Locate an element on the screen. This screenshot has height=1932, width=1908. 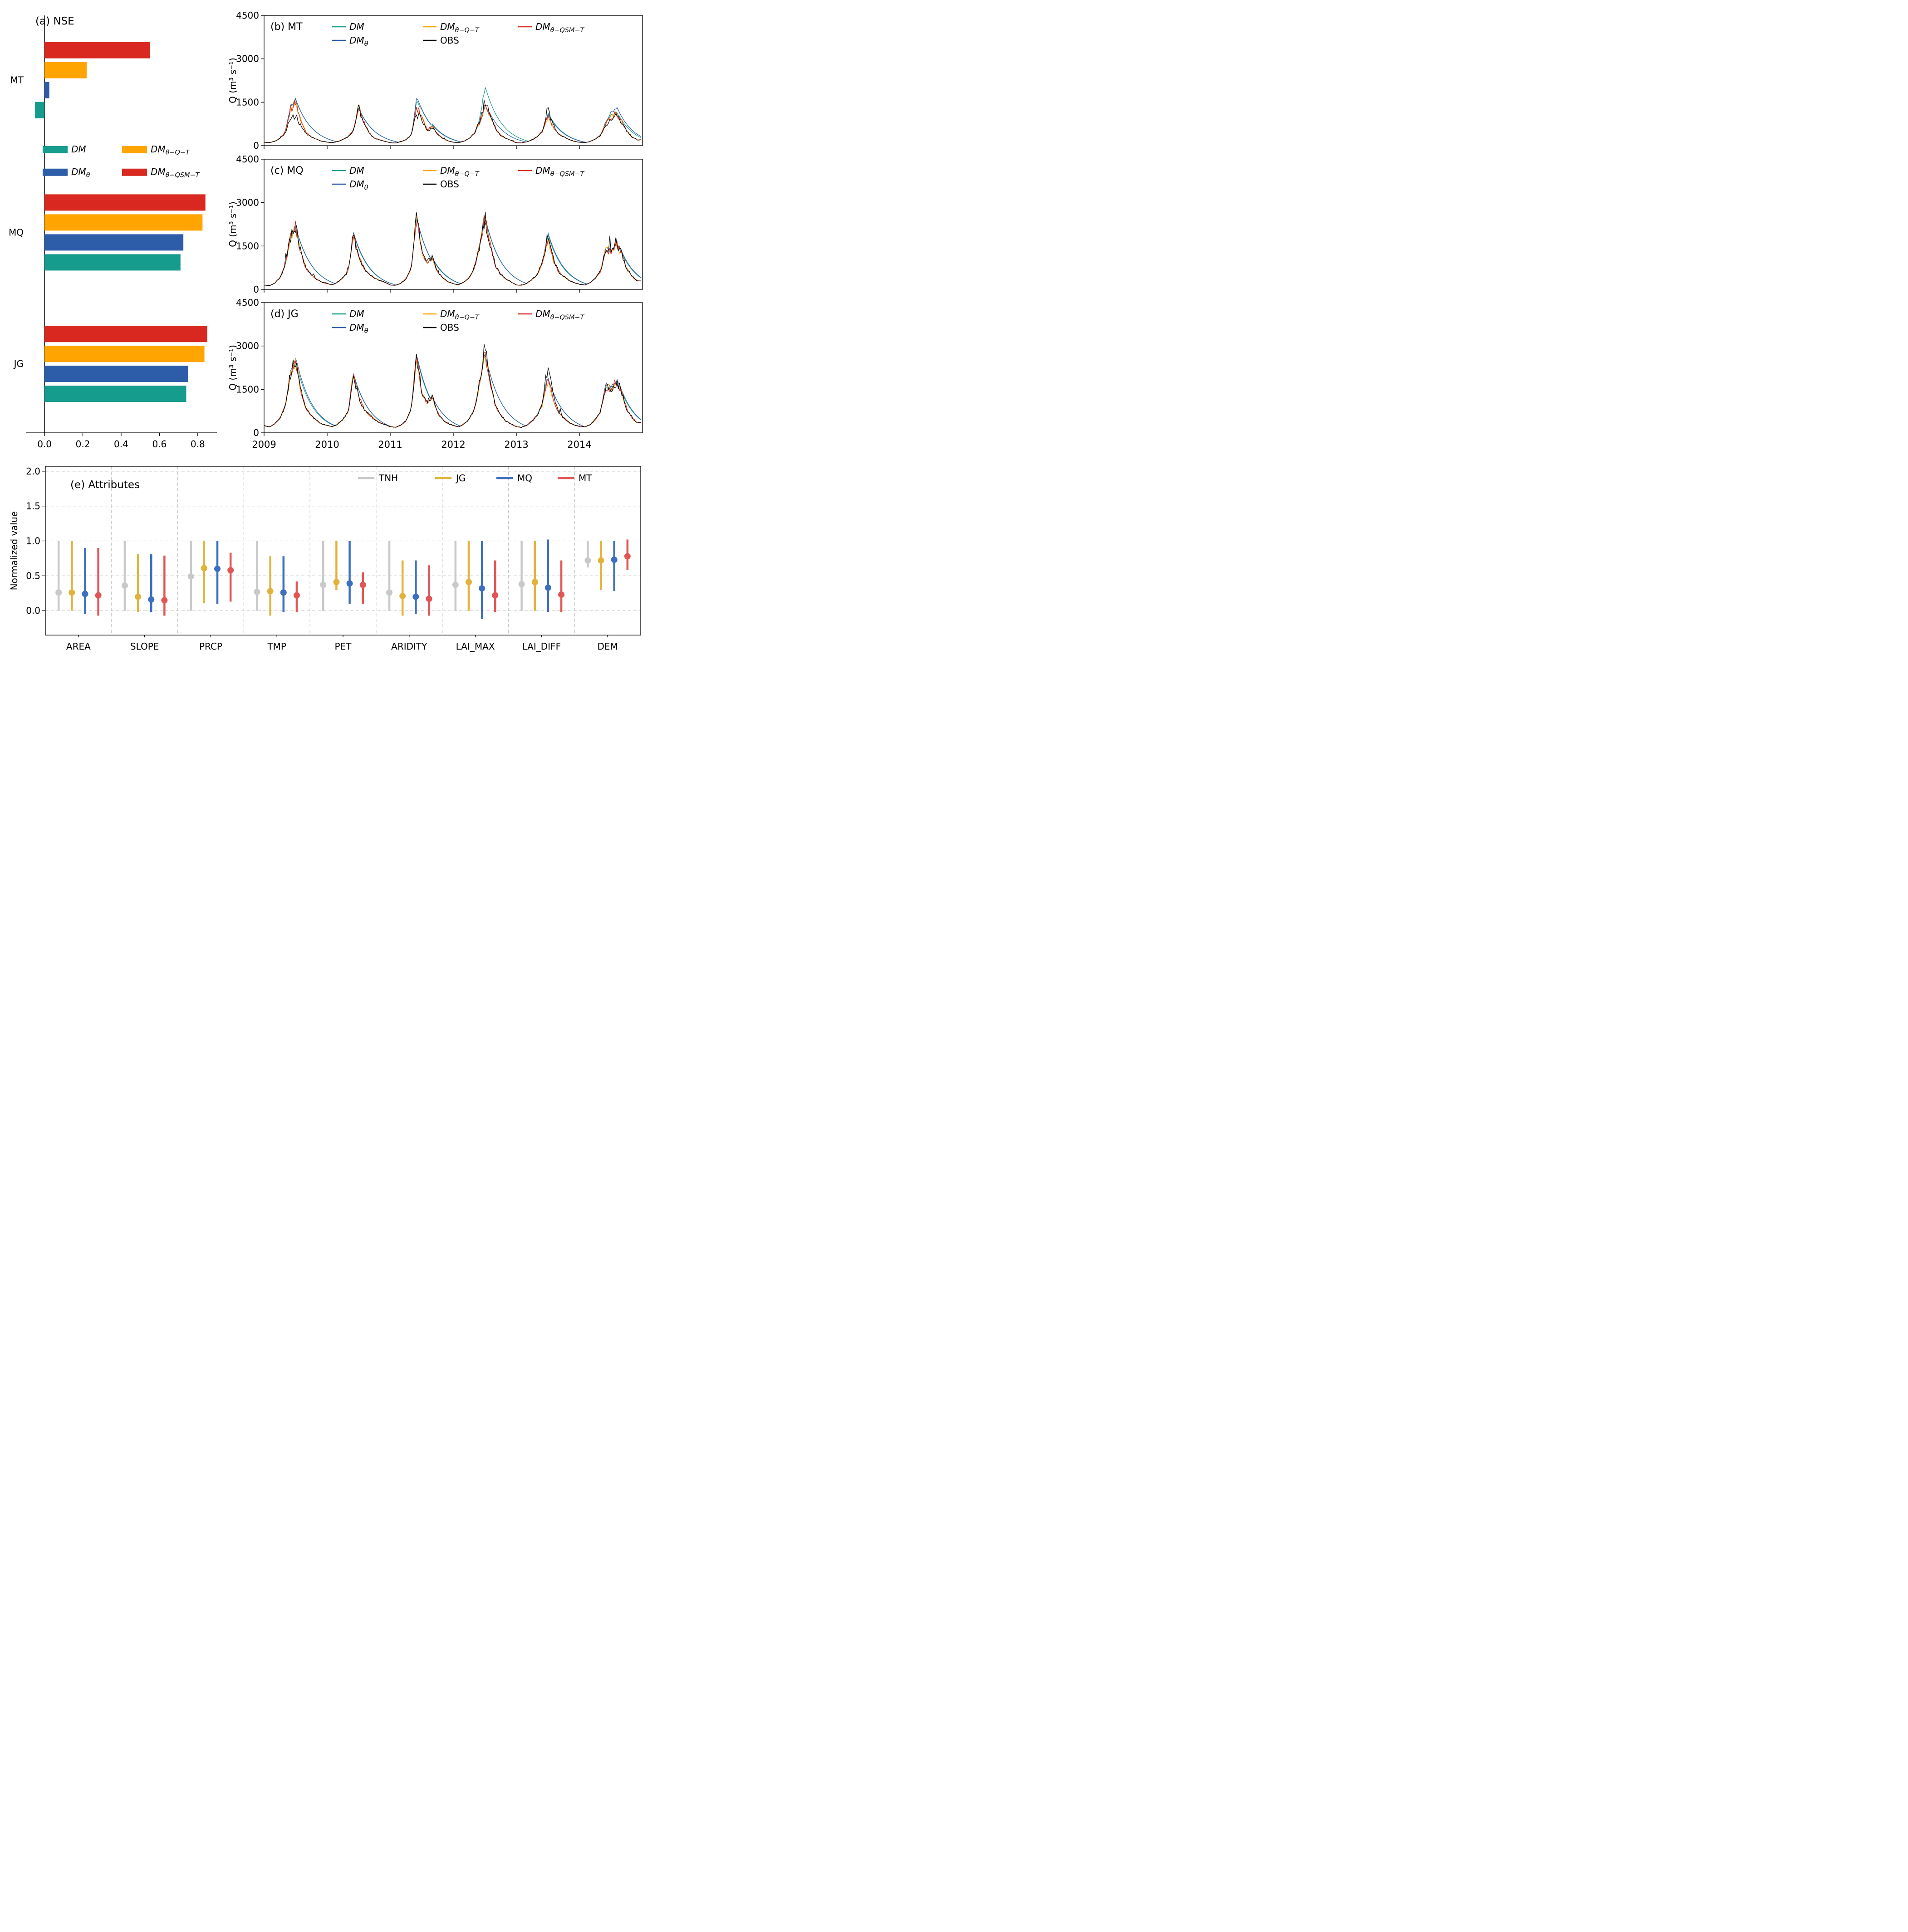
bar-JG-DMθ−QSM−T is located at coordinates (125, 334).